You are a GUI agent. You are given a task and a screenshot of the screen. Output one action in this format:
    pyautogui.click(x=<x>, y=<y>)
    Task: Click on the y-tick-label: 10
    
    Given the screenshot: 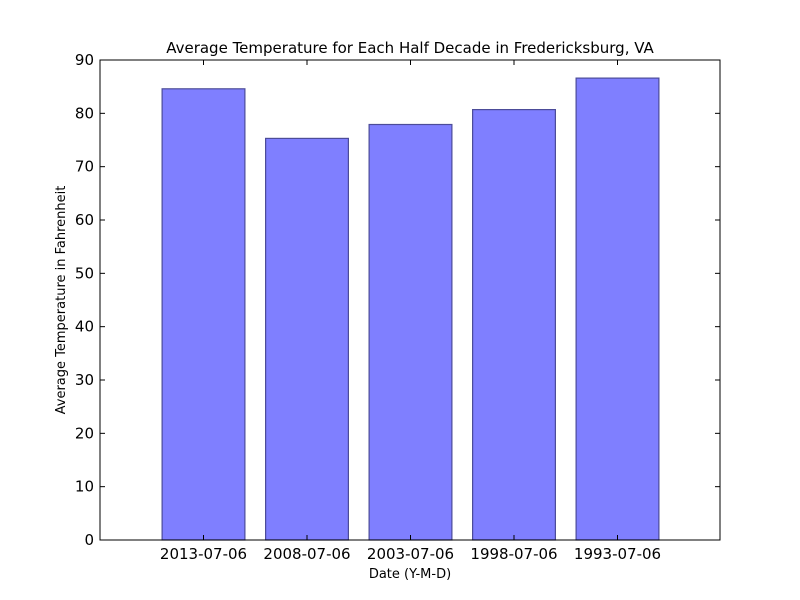 What is the action you would take?
    pyautogui.click(x=84, y=487)
    